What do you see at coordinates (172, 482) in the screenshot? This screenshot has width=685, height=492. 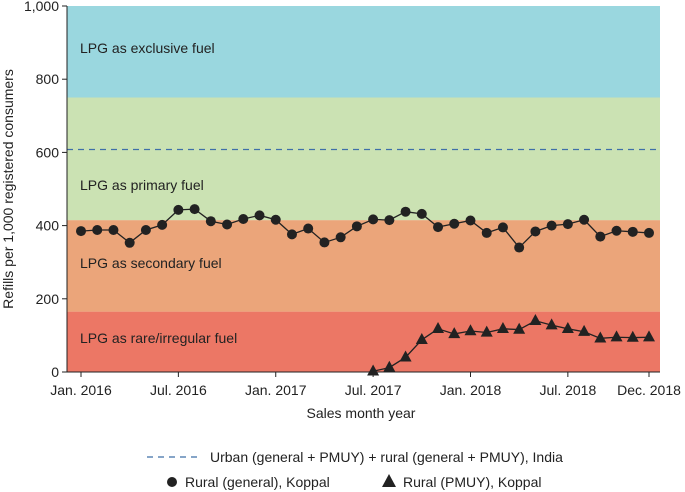 I see `legend-circle-marker` at bounding box center [172, 482].